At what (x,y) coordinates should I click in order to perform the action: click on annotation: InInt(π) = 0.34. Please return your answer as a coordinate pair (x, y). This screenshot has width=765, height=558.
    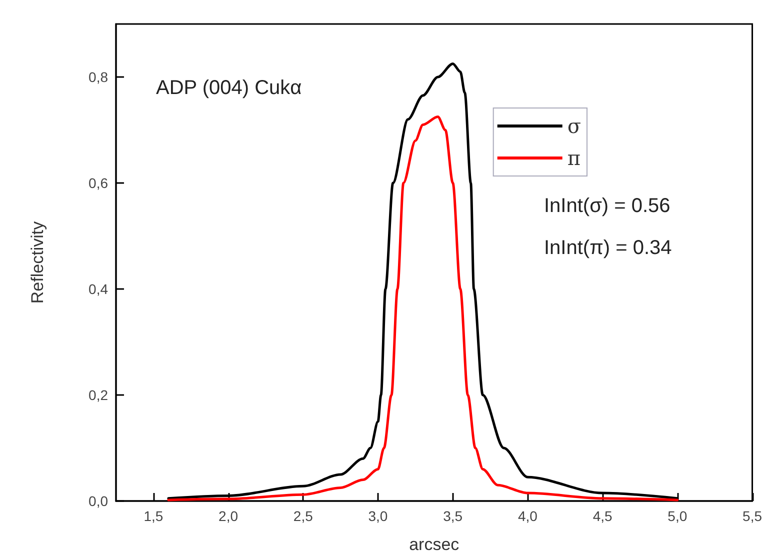
    Looking at the image, I should click on (608, 248).